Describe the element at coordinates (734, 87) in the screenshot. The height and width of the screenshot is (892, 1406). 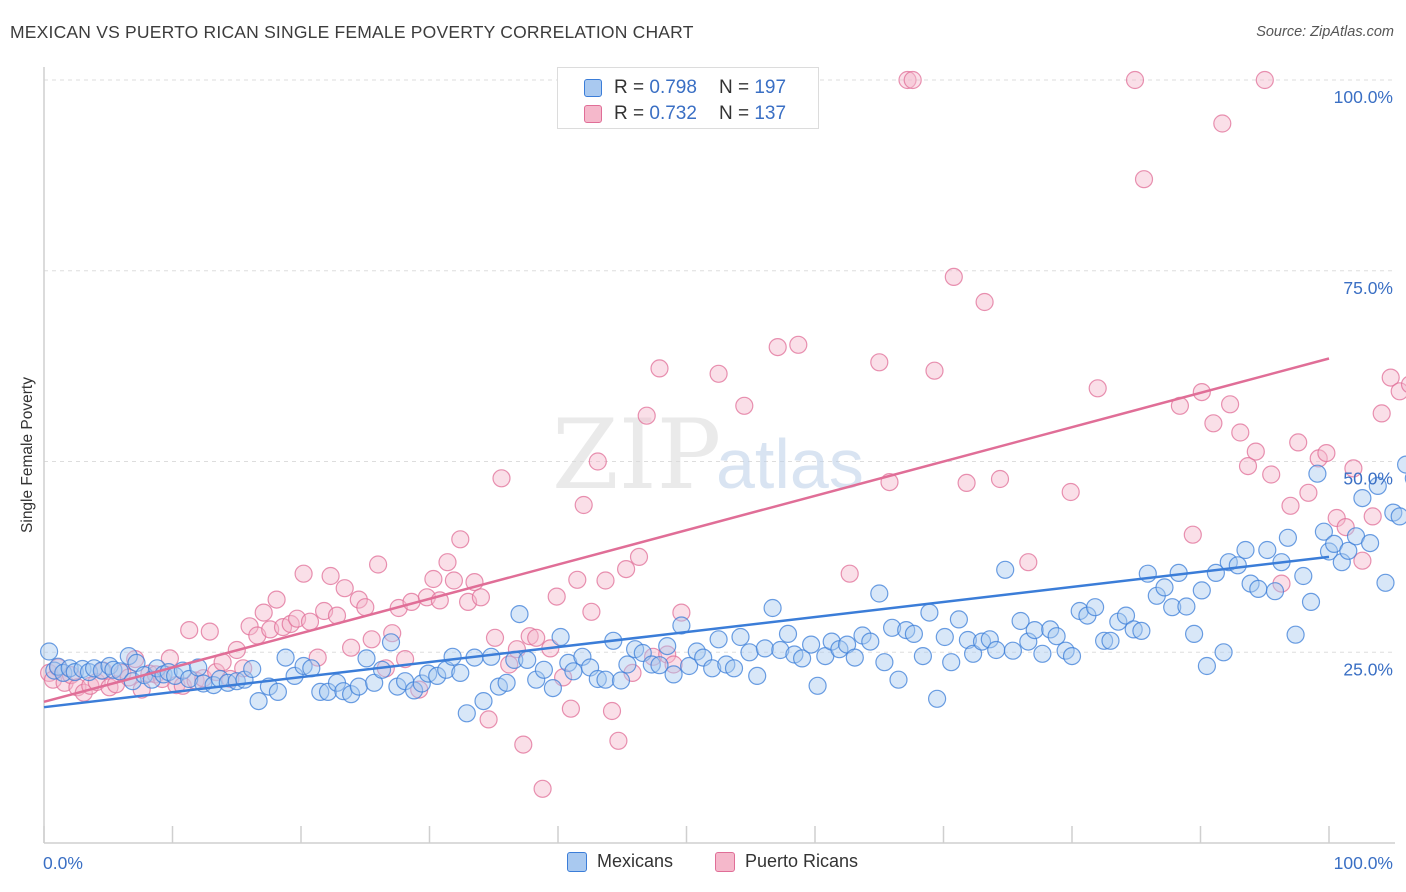
I see `legend-n-label: N =` at that location.